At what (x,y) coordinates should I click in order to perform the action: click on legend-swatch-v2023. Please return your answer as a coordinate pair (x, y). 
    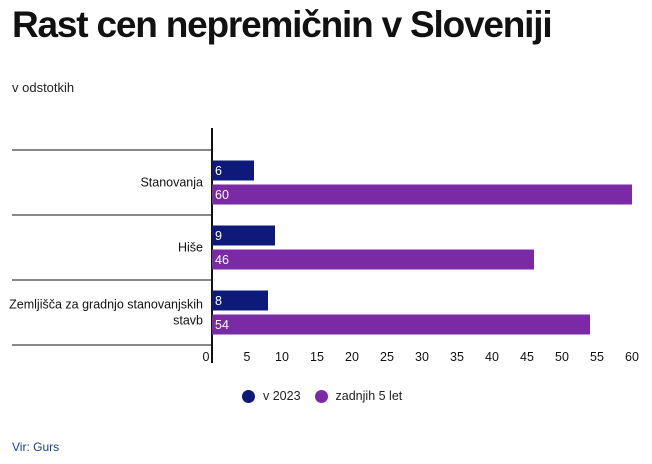
    Looking at the image, I should click on (248, 396).